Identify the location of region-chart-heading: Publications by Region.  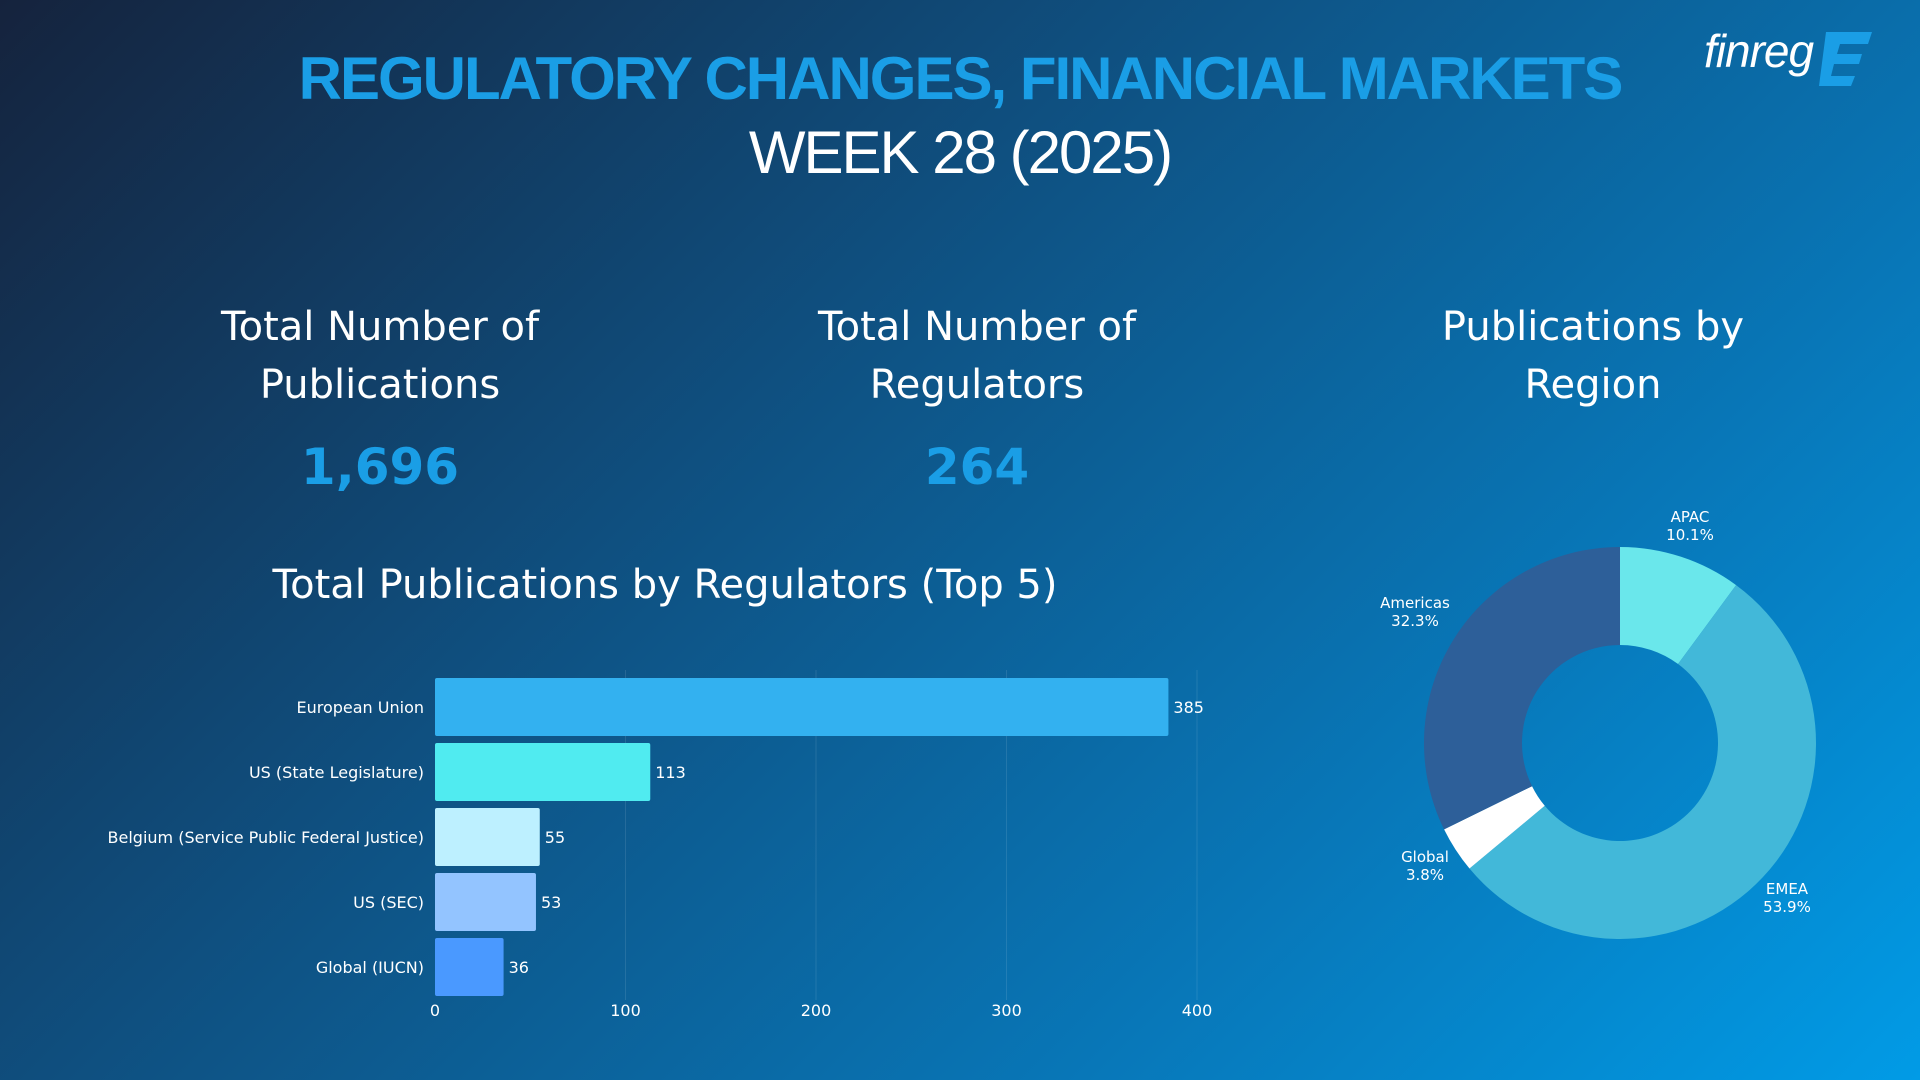
(1593, 356).